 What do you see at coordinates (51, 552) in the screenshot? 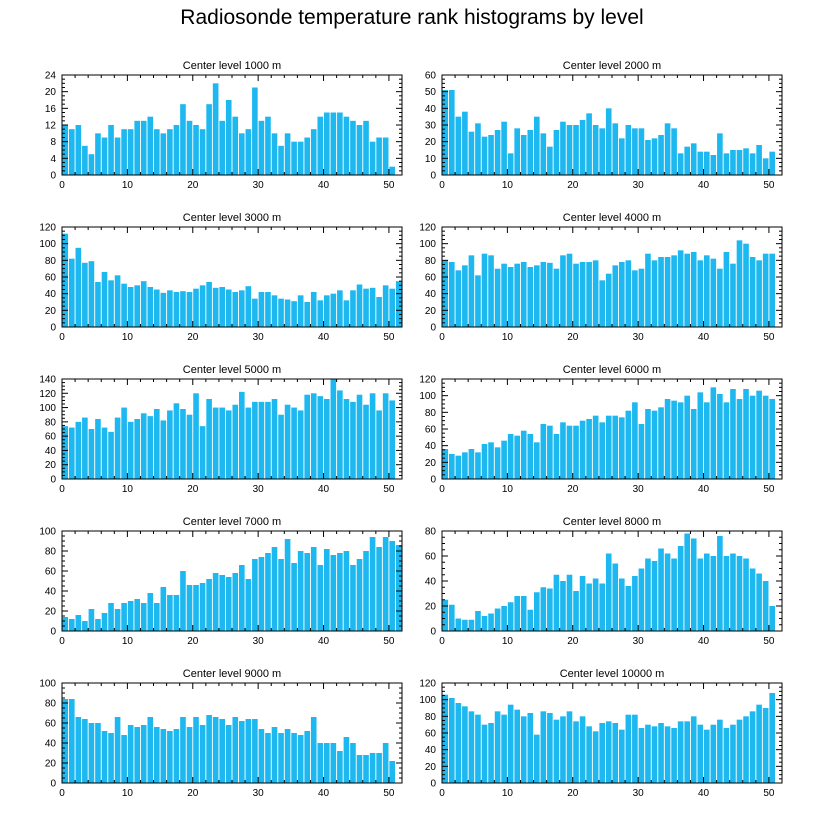
I see `y-tick-label: 80` at bounding box center [51, 552].